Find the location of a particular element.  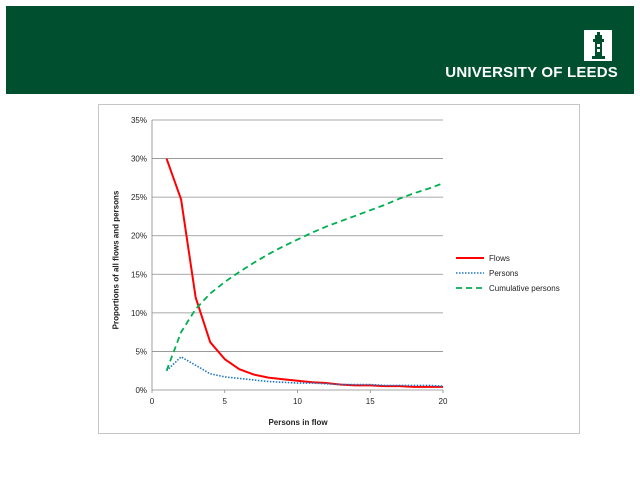

y-tick-label: 5% is located at coordinates (141, 351).